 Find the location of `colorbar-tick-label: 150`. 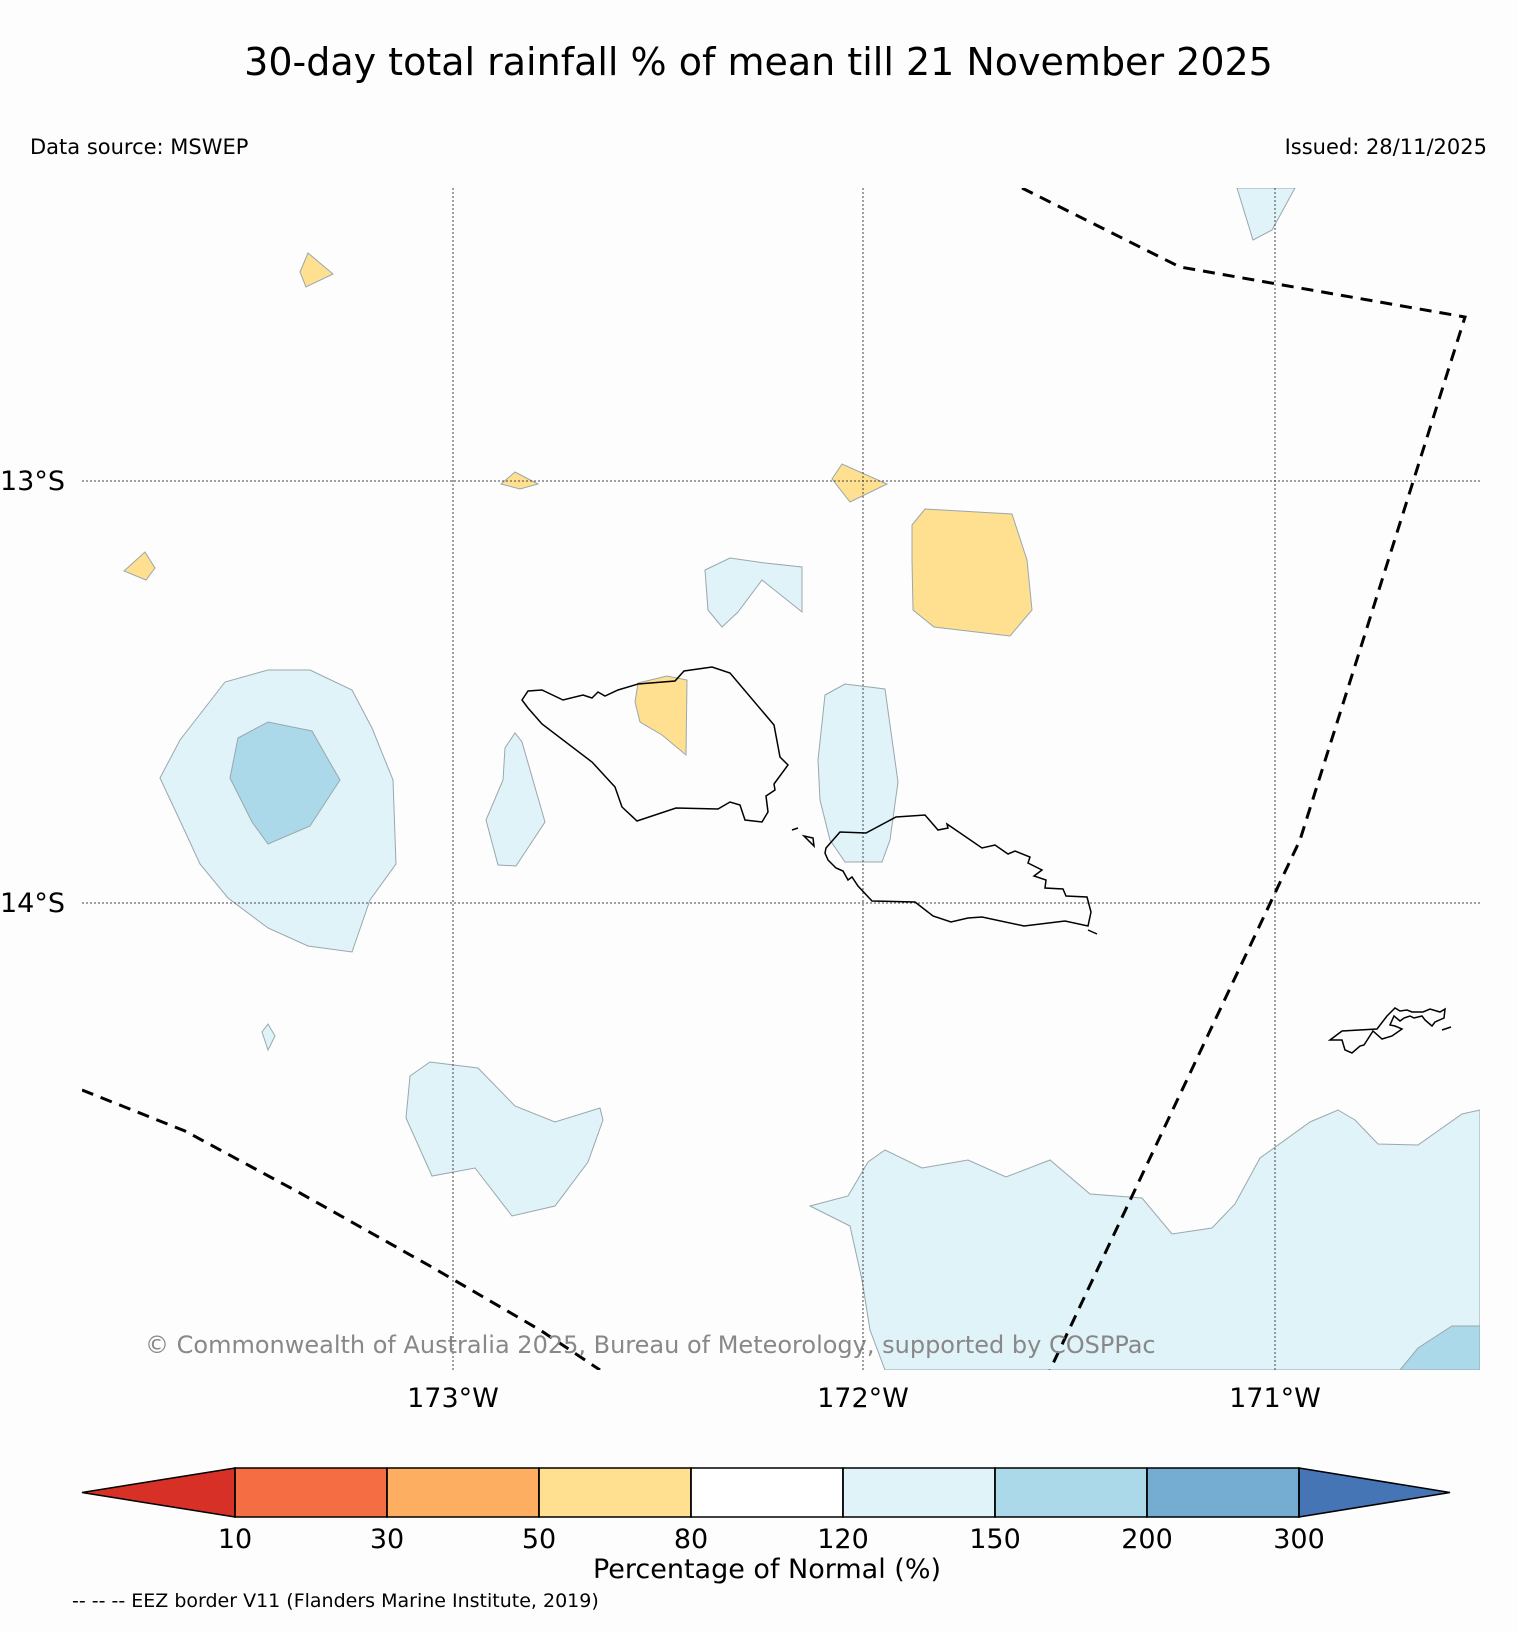

colorbar-tick-label: 150 is located at coordinates (995, 1539).